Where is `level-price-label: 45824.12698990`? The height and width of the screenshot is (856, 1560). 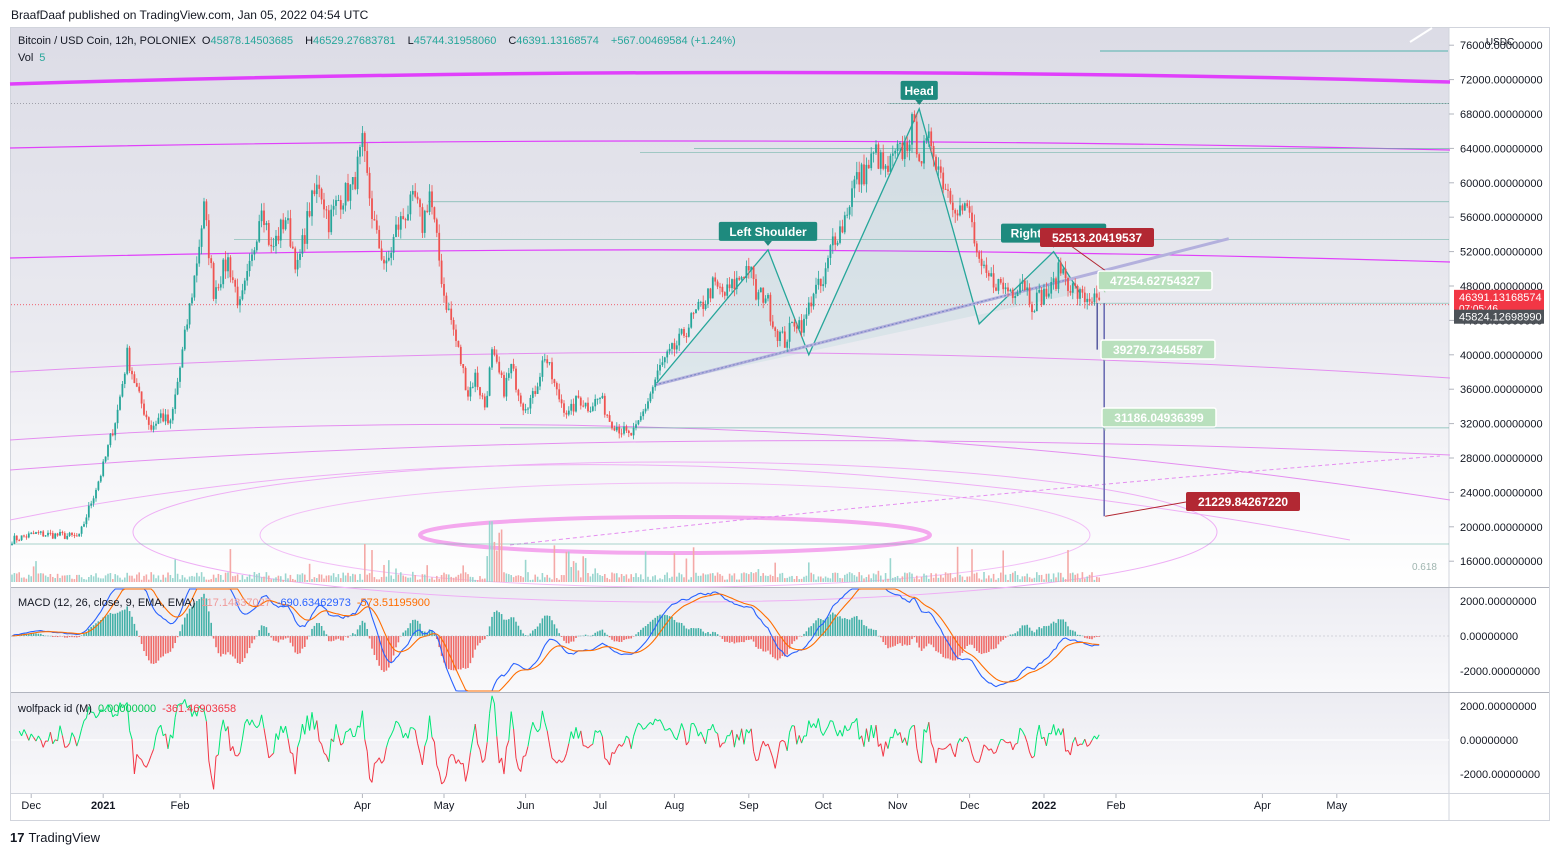
level-price-label: 45824.12698990 is located at coordinates (1500, 318).